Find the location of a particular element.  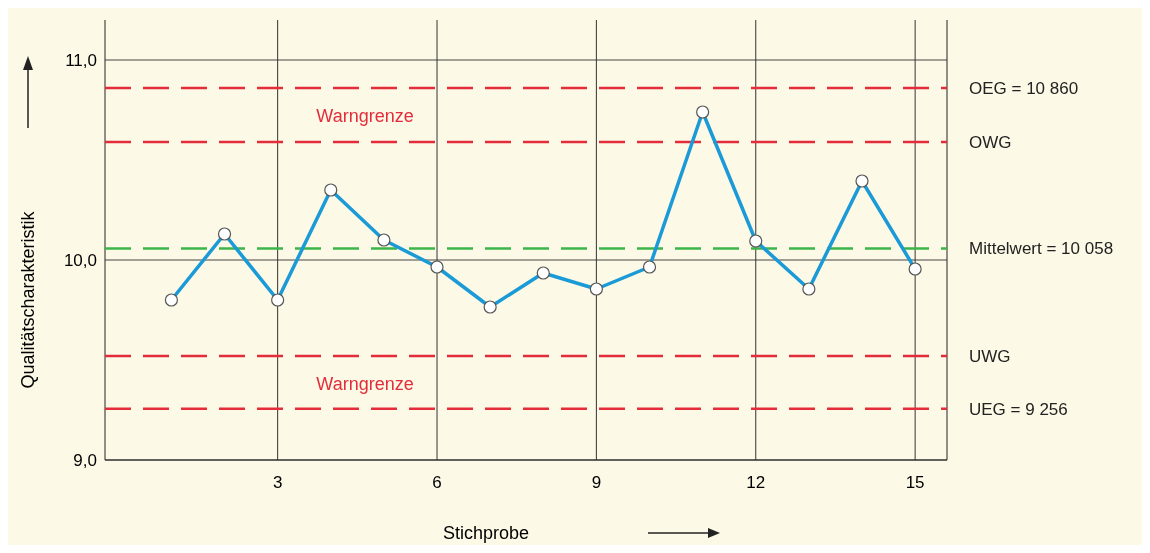

x-tick-label: 15 is located at coordinates (915, 482).